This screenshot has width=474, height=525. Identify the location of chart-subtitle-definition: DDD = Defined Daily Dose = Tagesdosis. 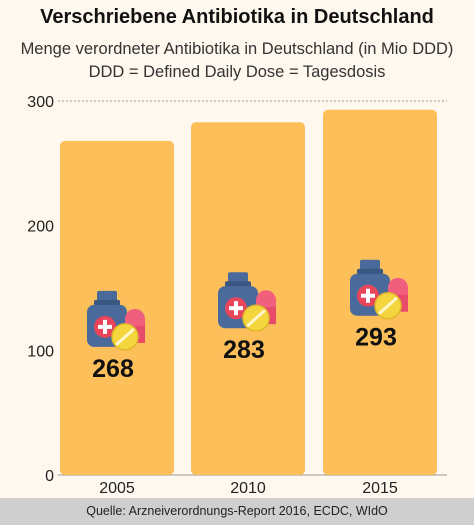
(237, 72).